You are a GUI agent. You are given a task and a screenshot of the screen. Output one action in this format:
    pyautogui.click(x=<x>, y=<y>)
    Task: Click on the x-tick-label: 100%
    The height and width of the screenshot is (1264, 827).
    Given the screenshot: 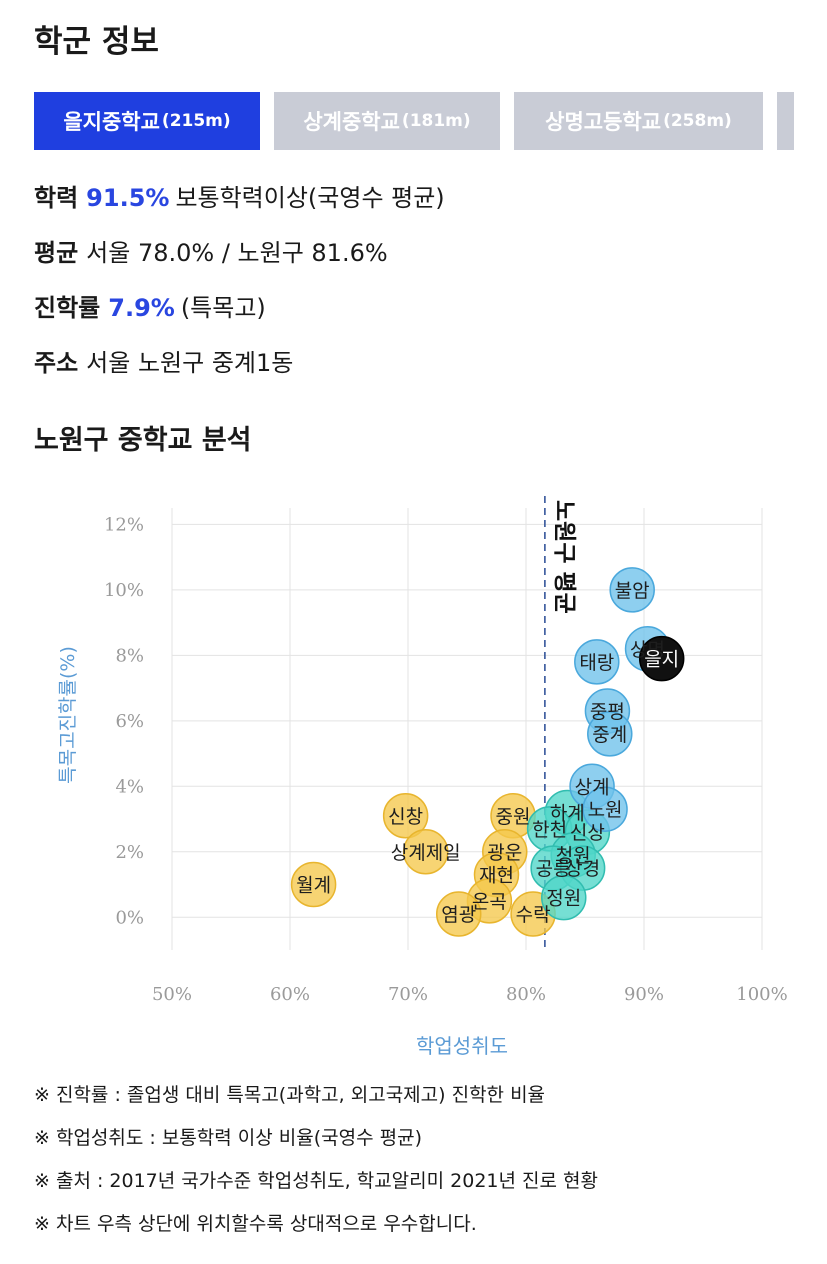 What is the action you would take?
    pyautogui.click(x=761, y=994)
    